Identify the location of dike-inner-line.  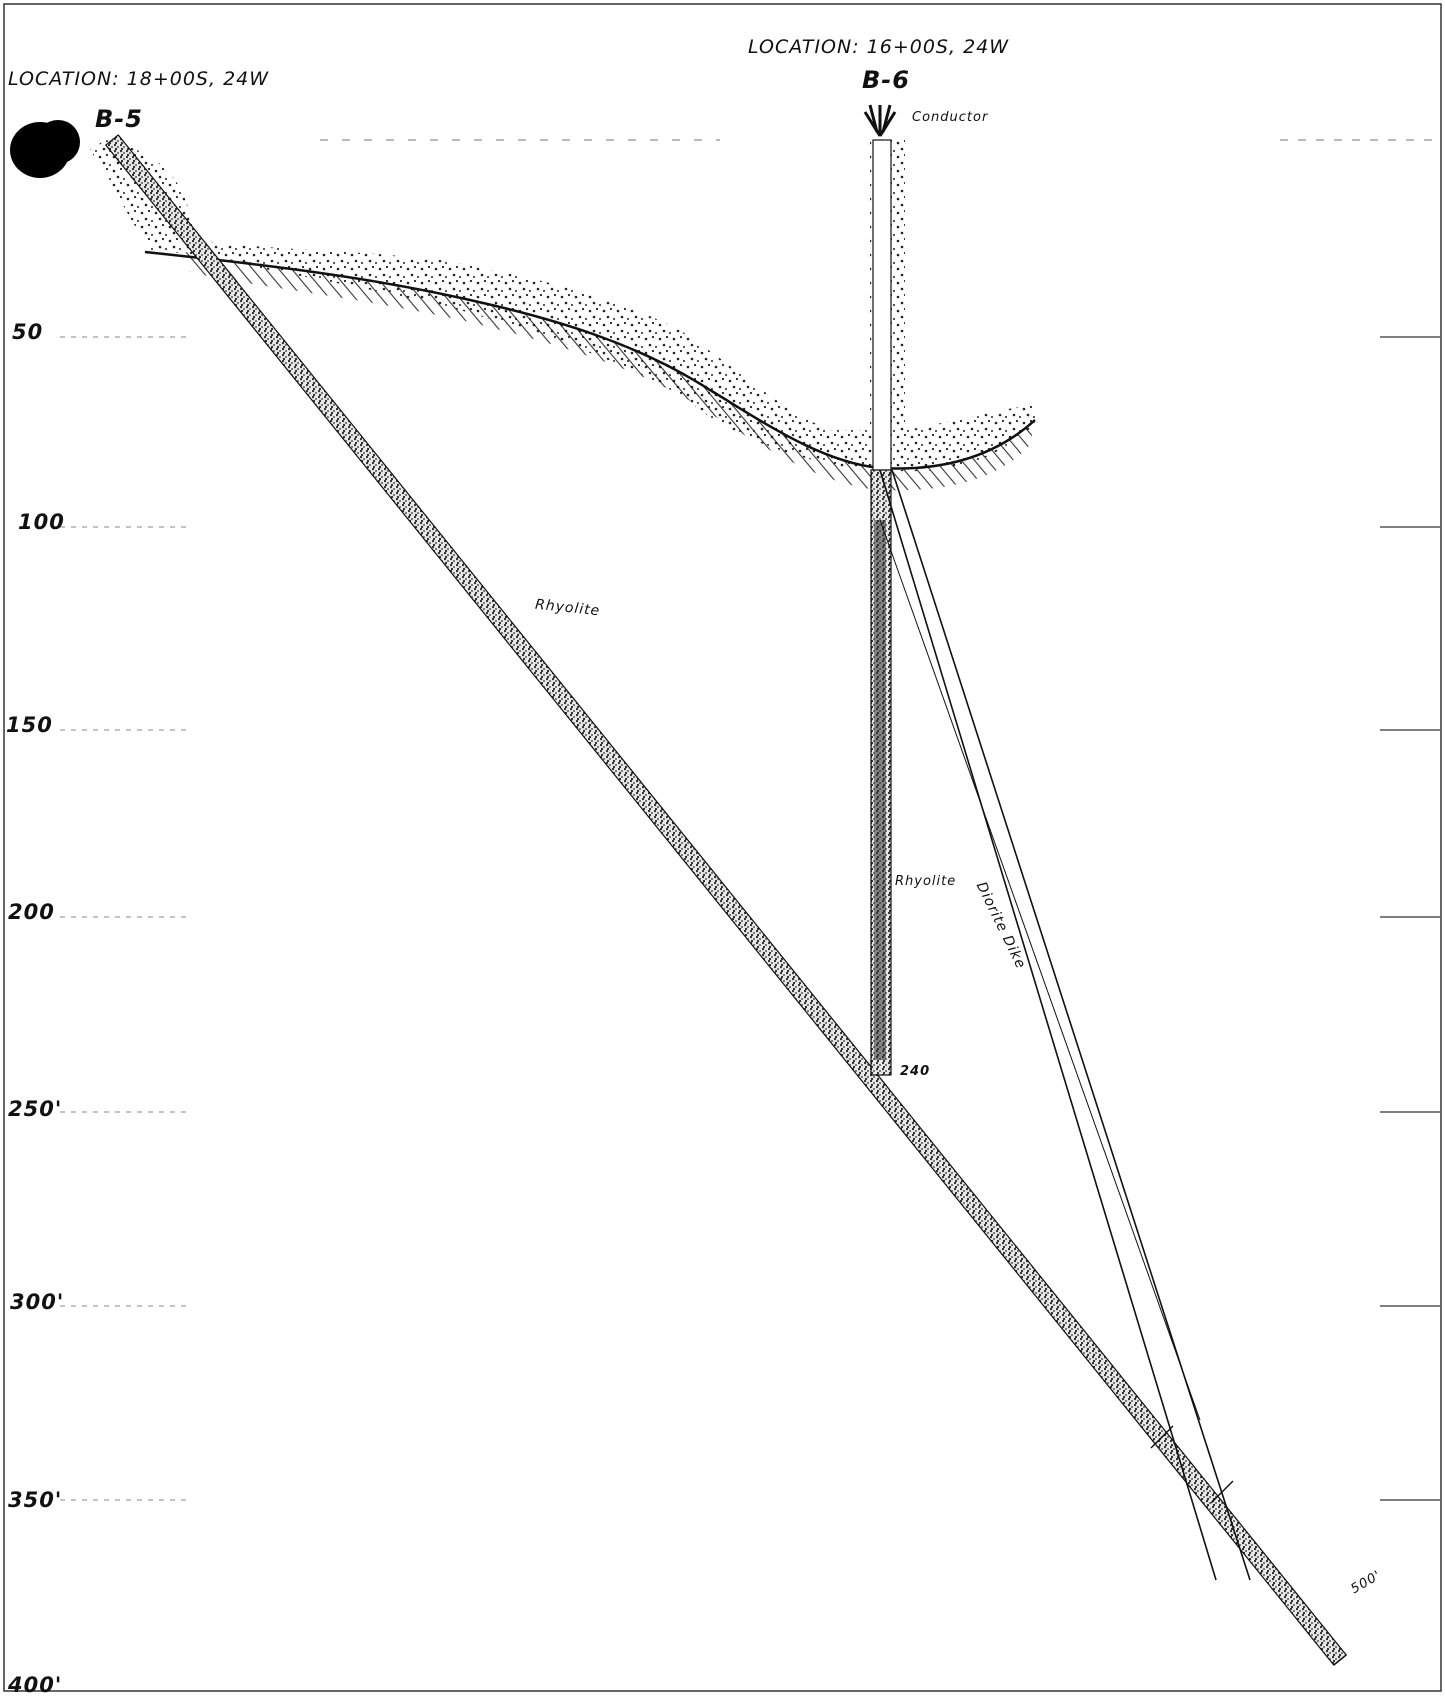
(1040, 970).